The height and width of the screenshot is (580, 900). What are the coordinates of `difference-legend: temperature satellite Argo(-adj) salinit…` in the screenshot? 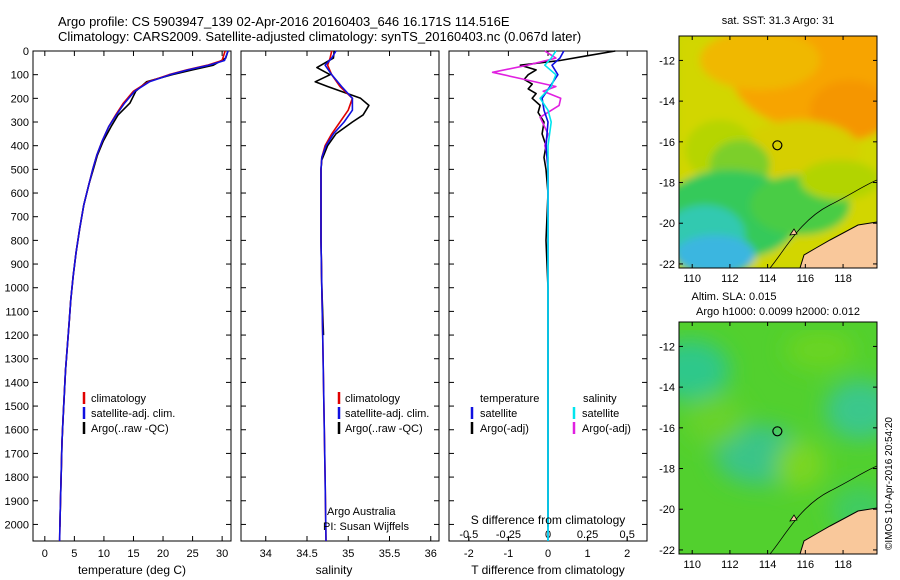 It's located at (550, 414).